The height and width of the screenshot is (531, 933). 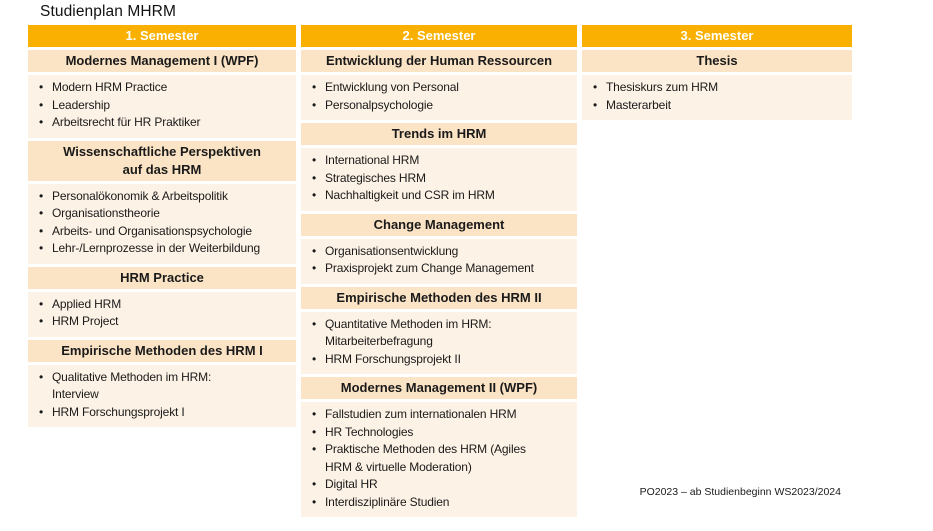 I want to click on course-item: Leadership, so click(x=161, y=106).